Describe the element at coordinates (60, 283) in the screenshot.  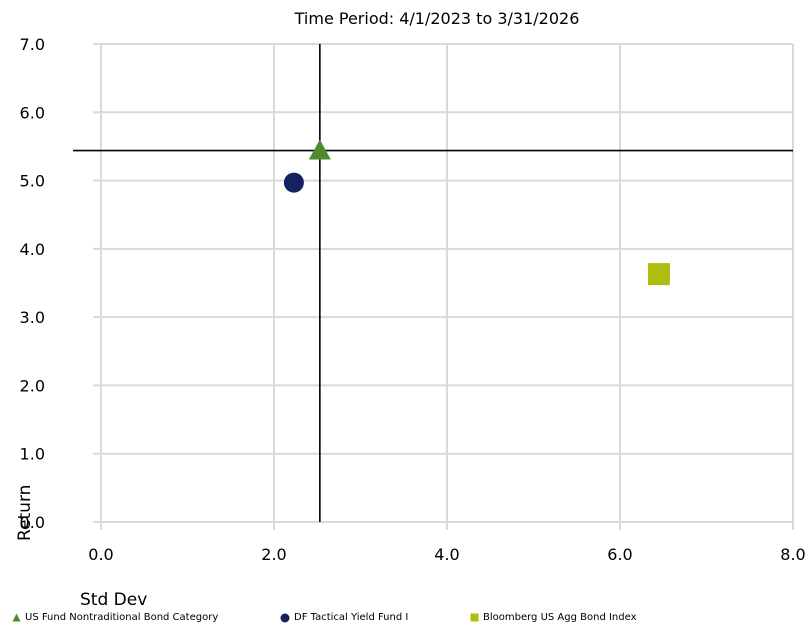
I see `y-axis-ticks: 0.0 1.0 2.0 3.0 4.0 5.0 6.0 7.0` at that location.